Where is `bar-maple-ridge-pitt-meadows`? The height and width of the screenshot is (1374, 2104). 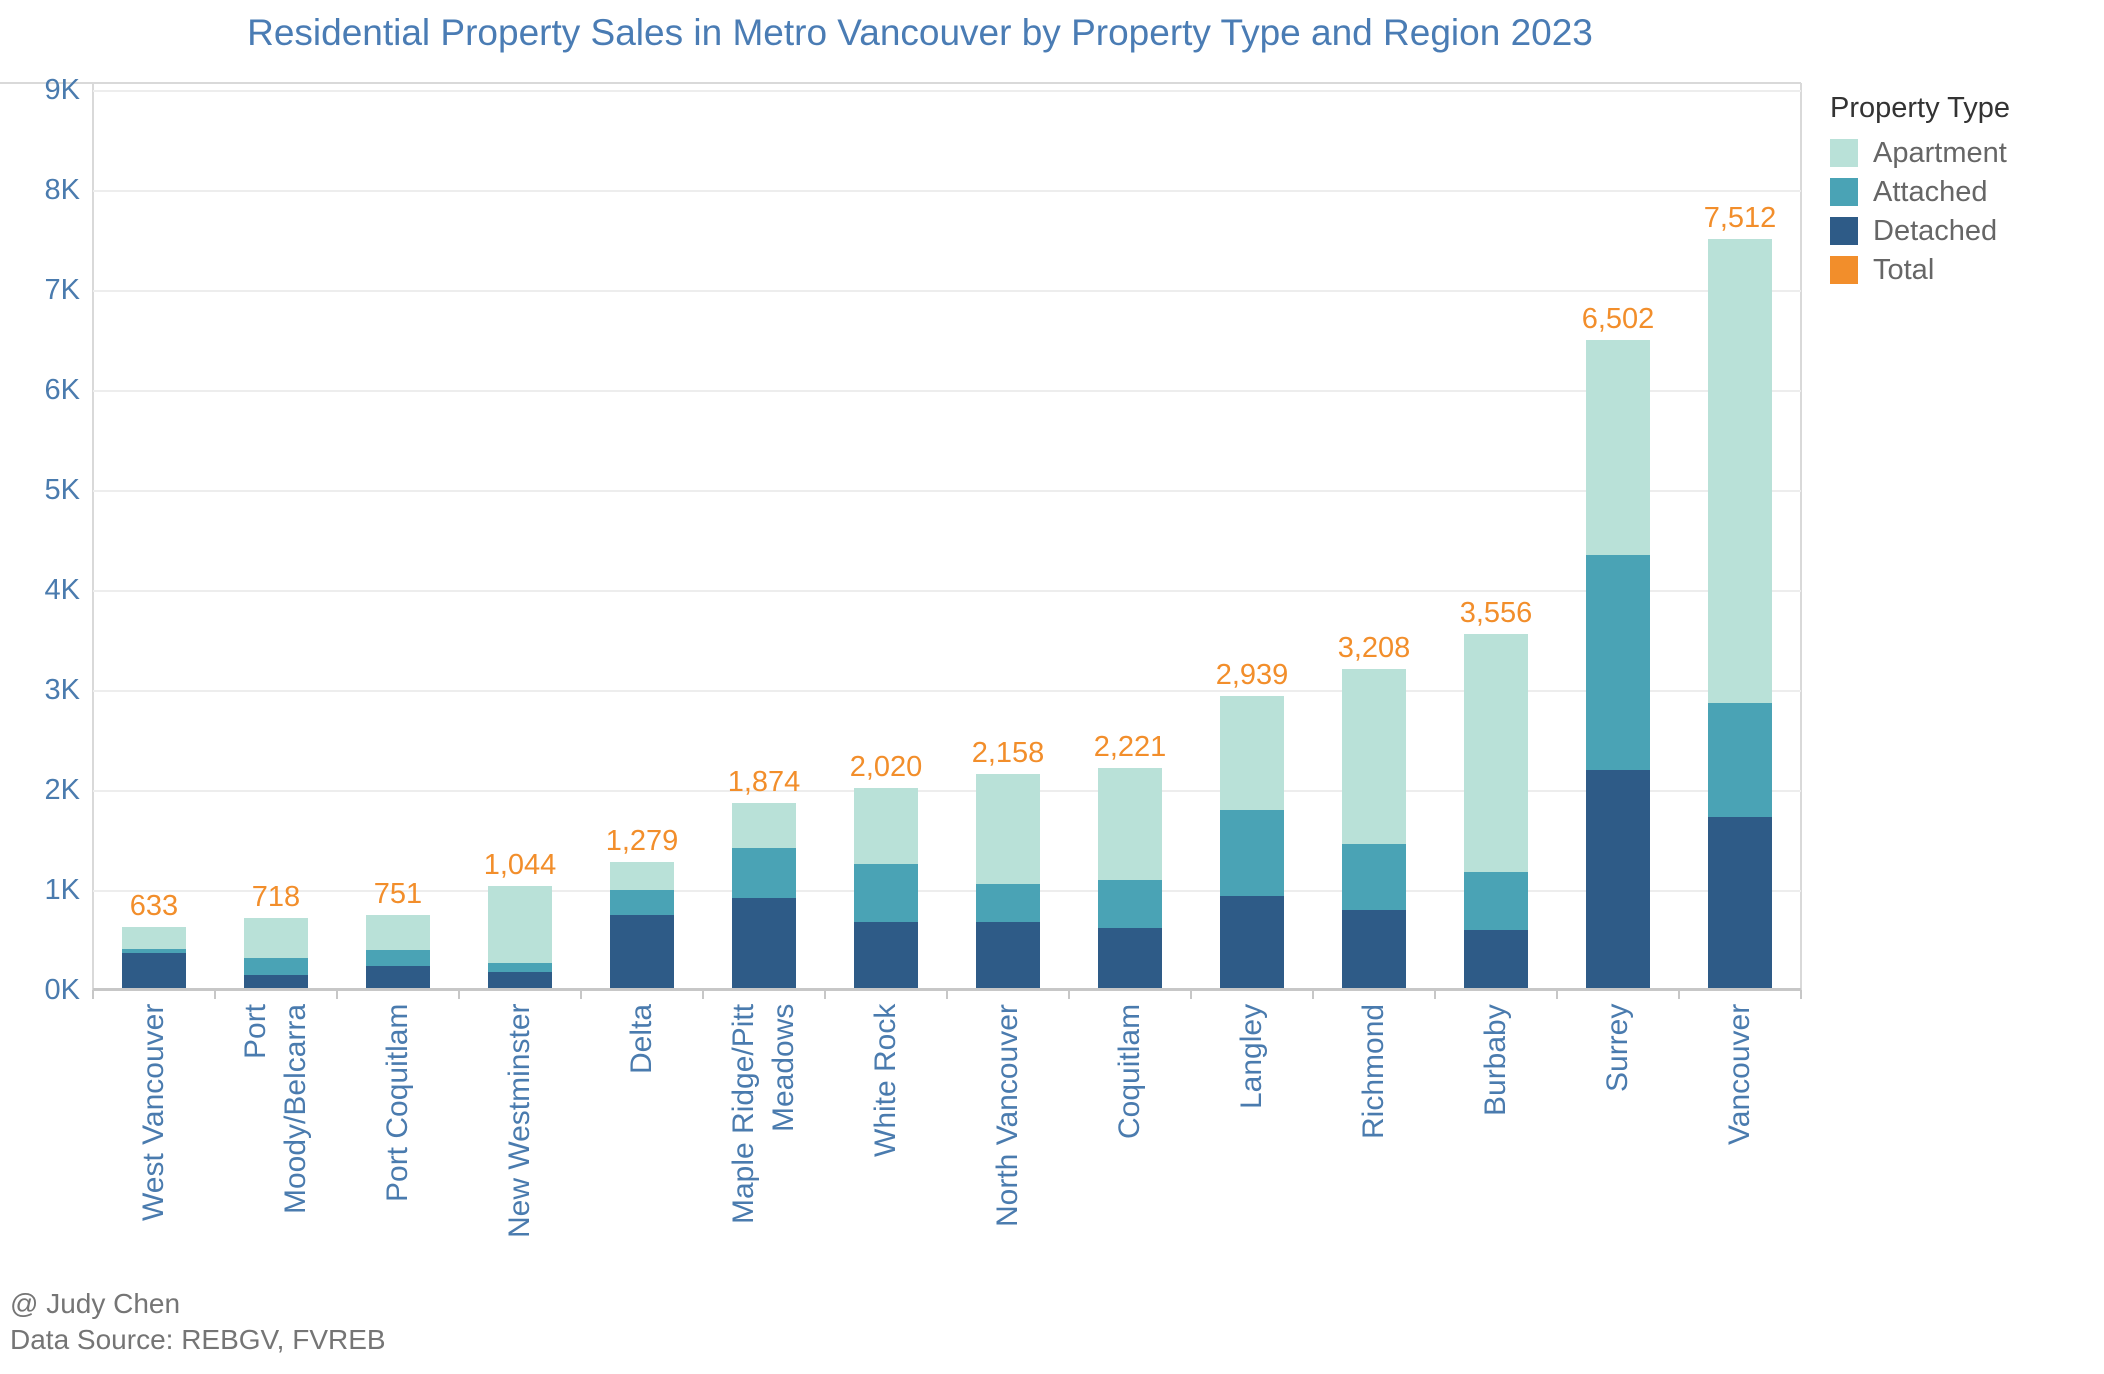 bar-maple-ridge-pitt-meadows is located at coordinates (764, 896).